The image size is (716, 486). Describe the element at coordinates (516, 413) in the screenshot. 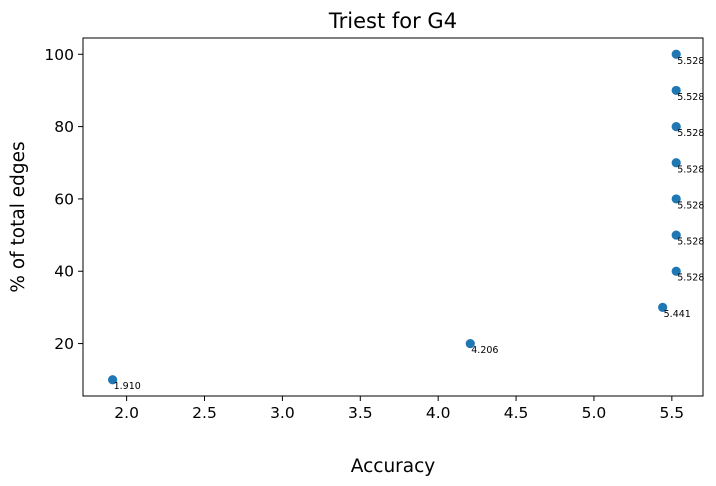

I see `x-tick-label: 4.5` at that location.